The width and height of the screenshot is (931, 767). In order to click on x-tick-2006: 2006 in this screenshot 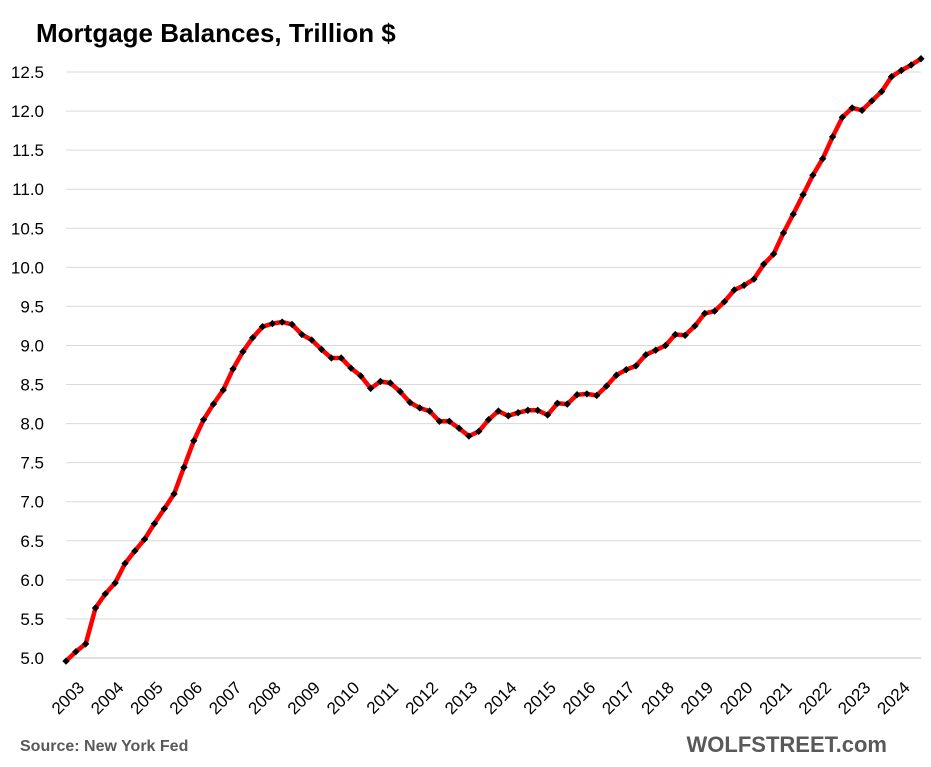, I will do `click(186, 698)`.